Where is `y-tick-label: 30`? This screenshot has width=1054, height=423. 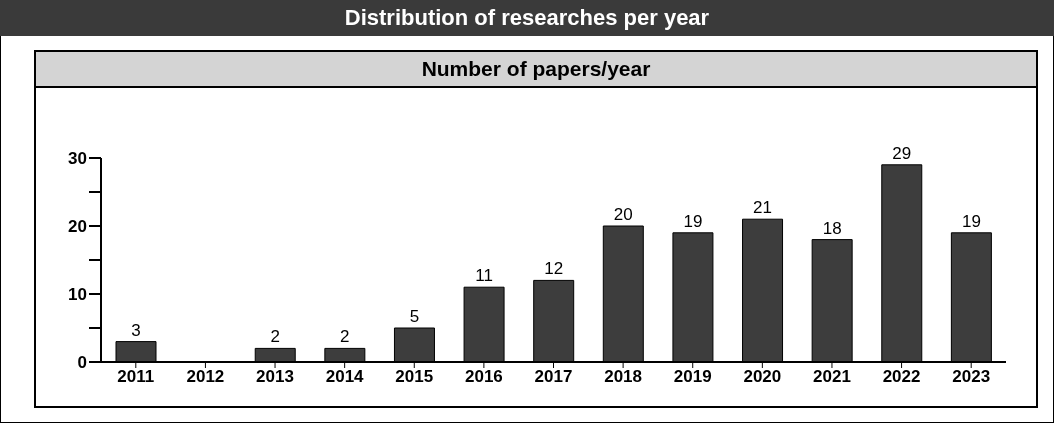 y-tick-label: 30 is located at coordinates (77, 159).